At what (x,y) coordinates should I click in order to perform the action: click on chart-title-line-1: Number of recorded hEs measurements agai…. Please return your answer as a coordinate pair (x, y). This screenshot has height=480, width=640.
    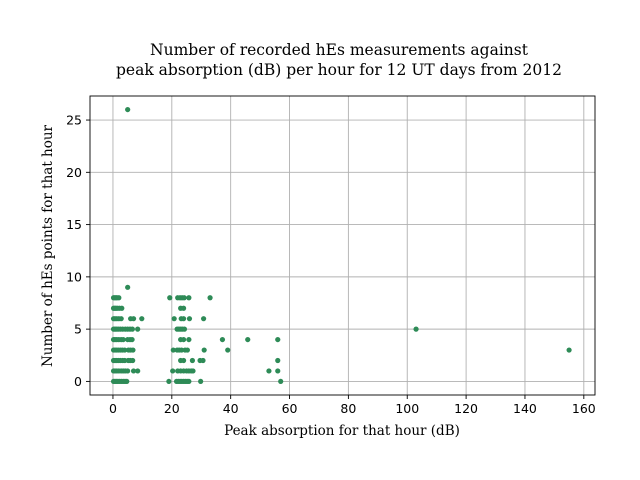
    Looking at the image, I should click on (339, 50).